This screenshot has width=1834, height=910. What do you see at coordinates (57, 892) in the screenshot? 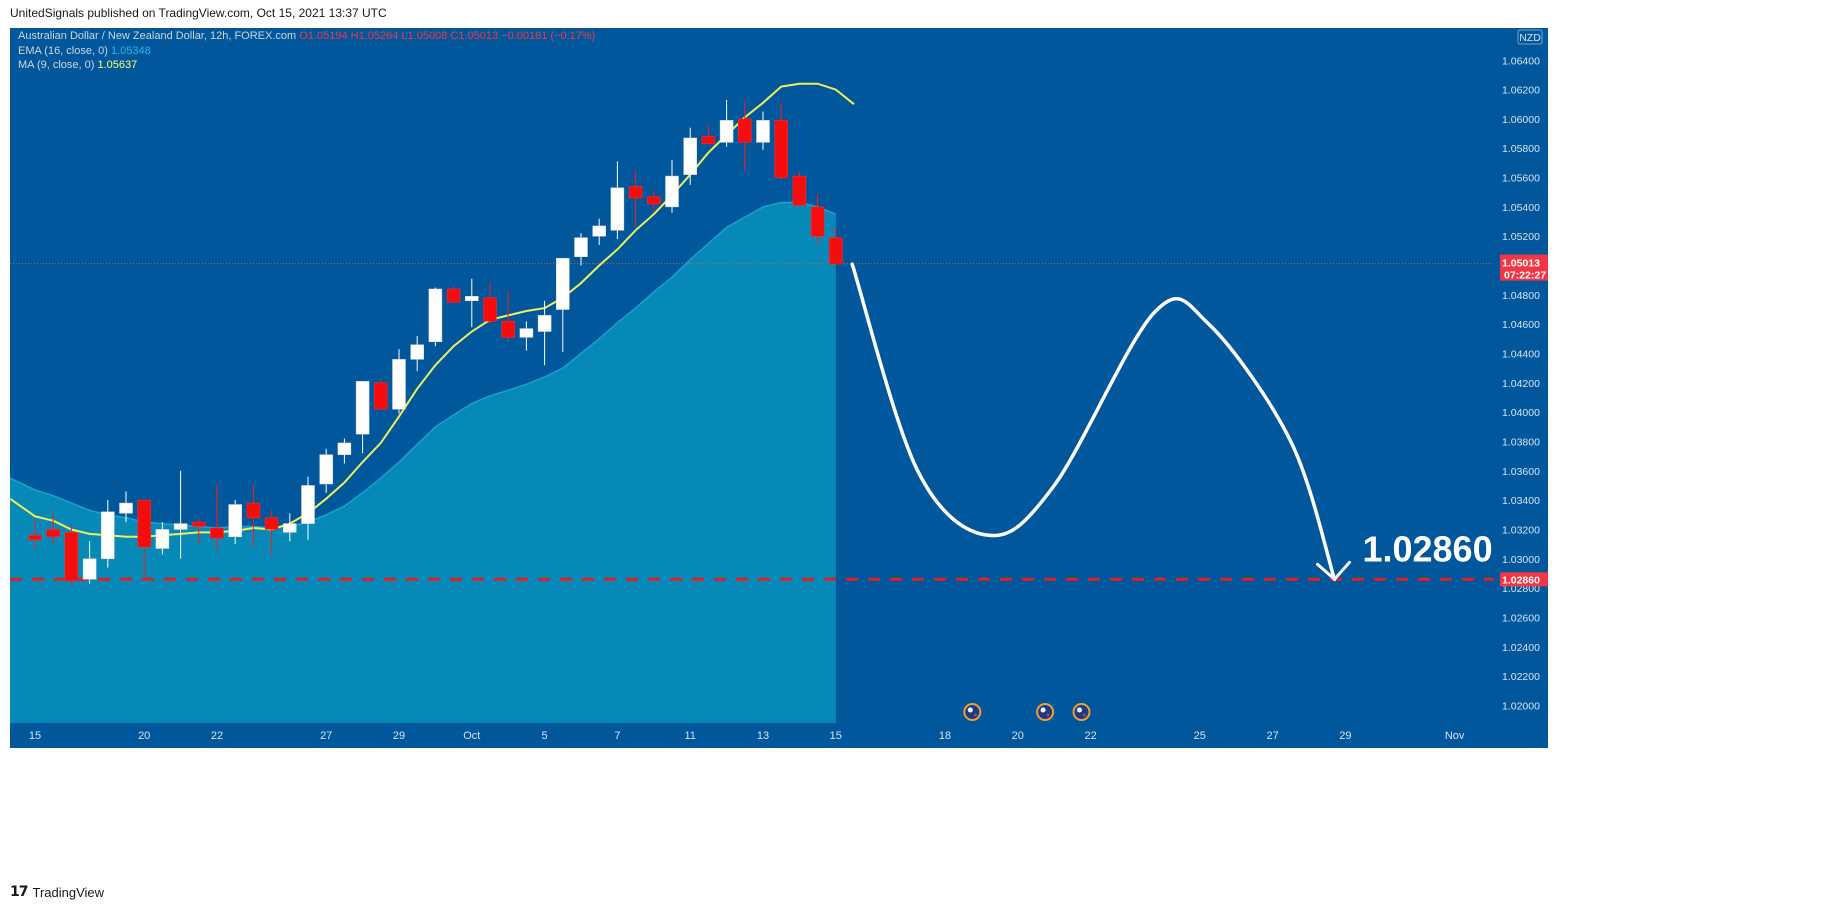
I see `tradingview-footer: 17 TradingView` at bounding box center [57, 892].